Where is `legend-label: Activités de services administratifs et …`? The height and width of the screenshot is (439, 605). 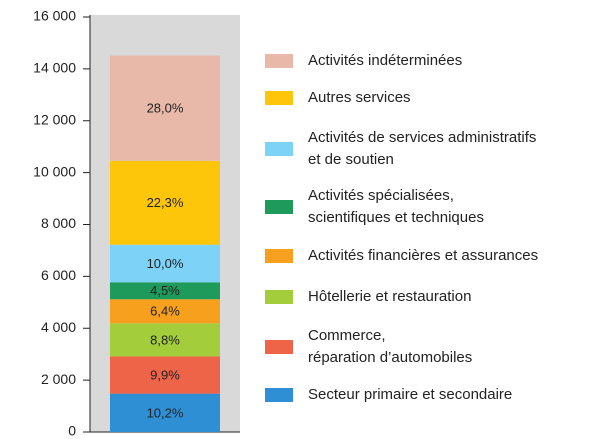 legend-label: Activités de services administratifs et … is located at coordinates (422, 148).